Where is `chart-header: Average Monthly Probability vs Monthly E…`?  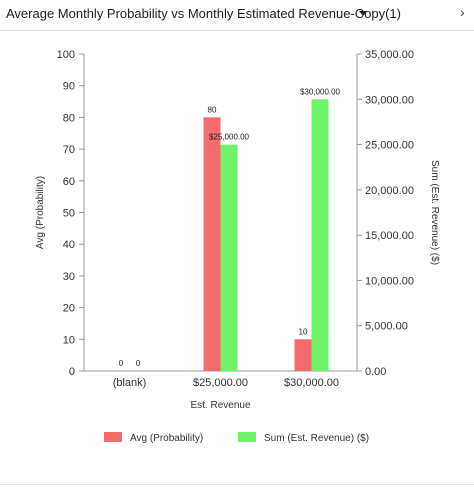
chart-header: Average Monthly Probability vs Monthly E… is located at coordinates (237, 13).